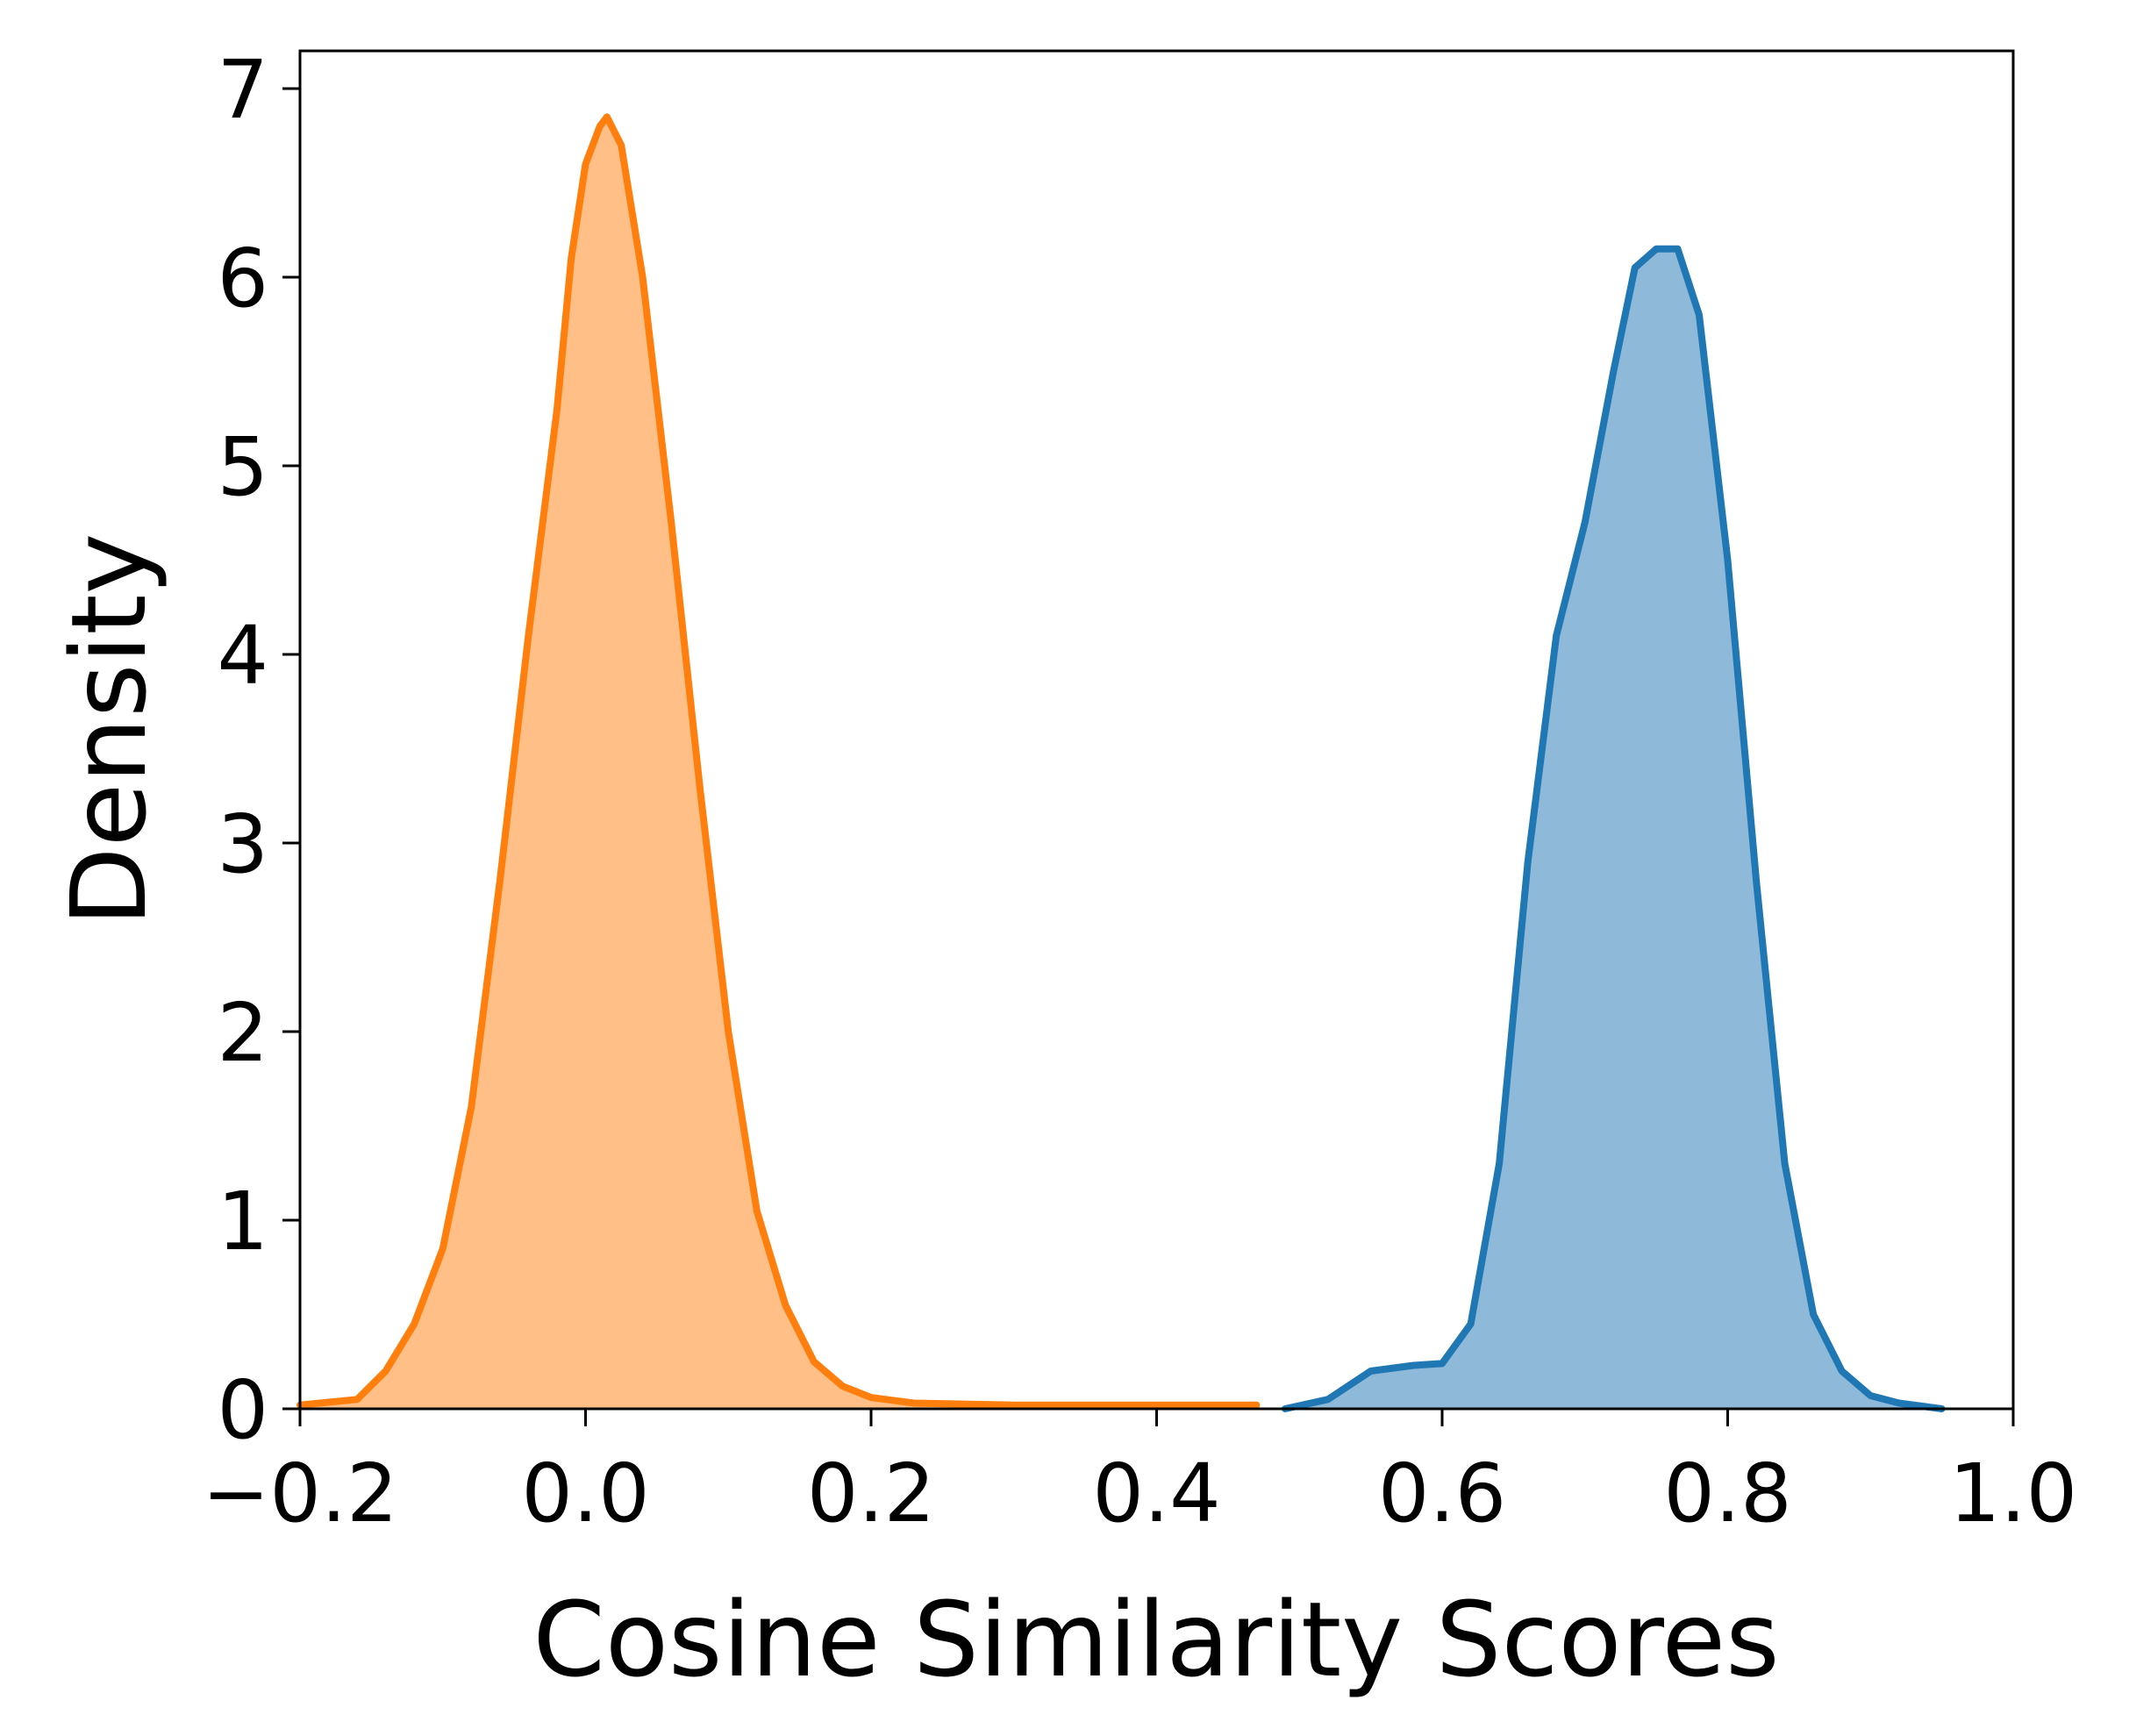 This screenshot has height=1736, width=2129. What do you see at coordinates (242, 90) in the screenshot?
I see `y-tick-label: 7` at bounding box center [242, 90].